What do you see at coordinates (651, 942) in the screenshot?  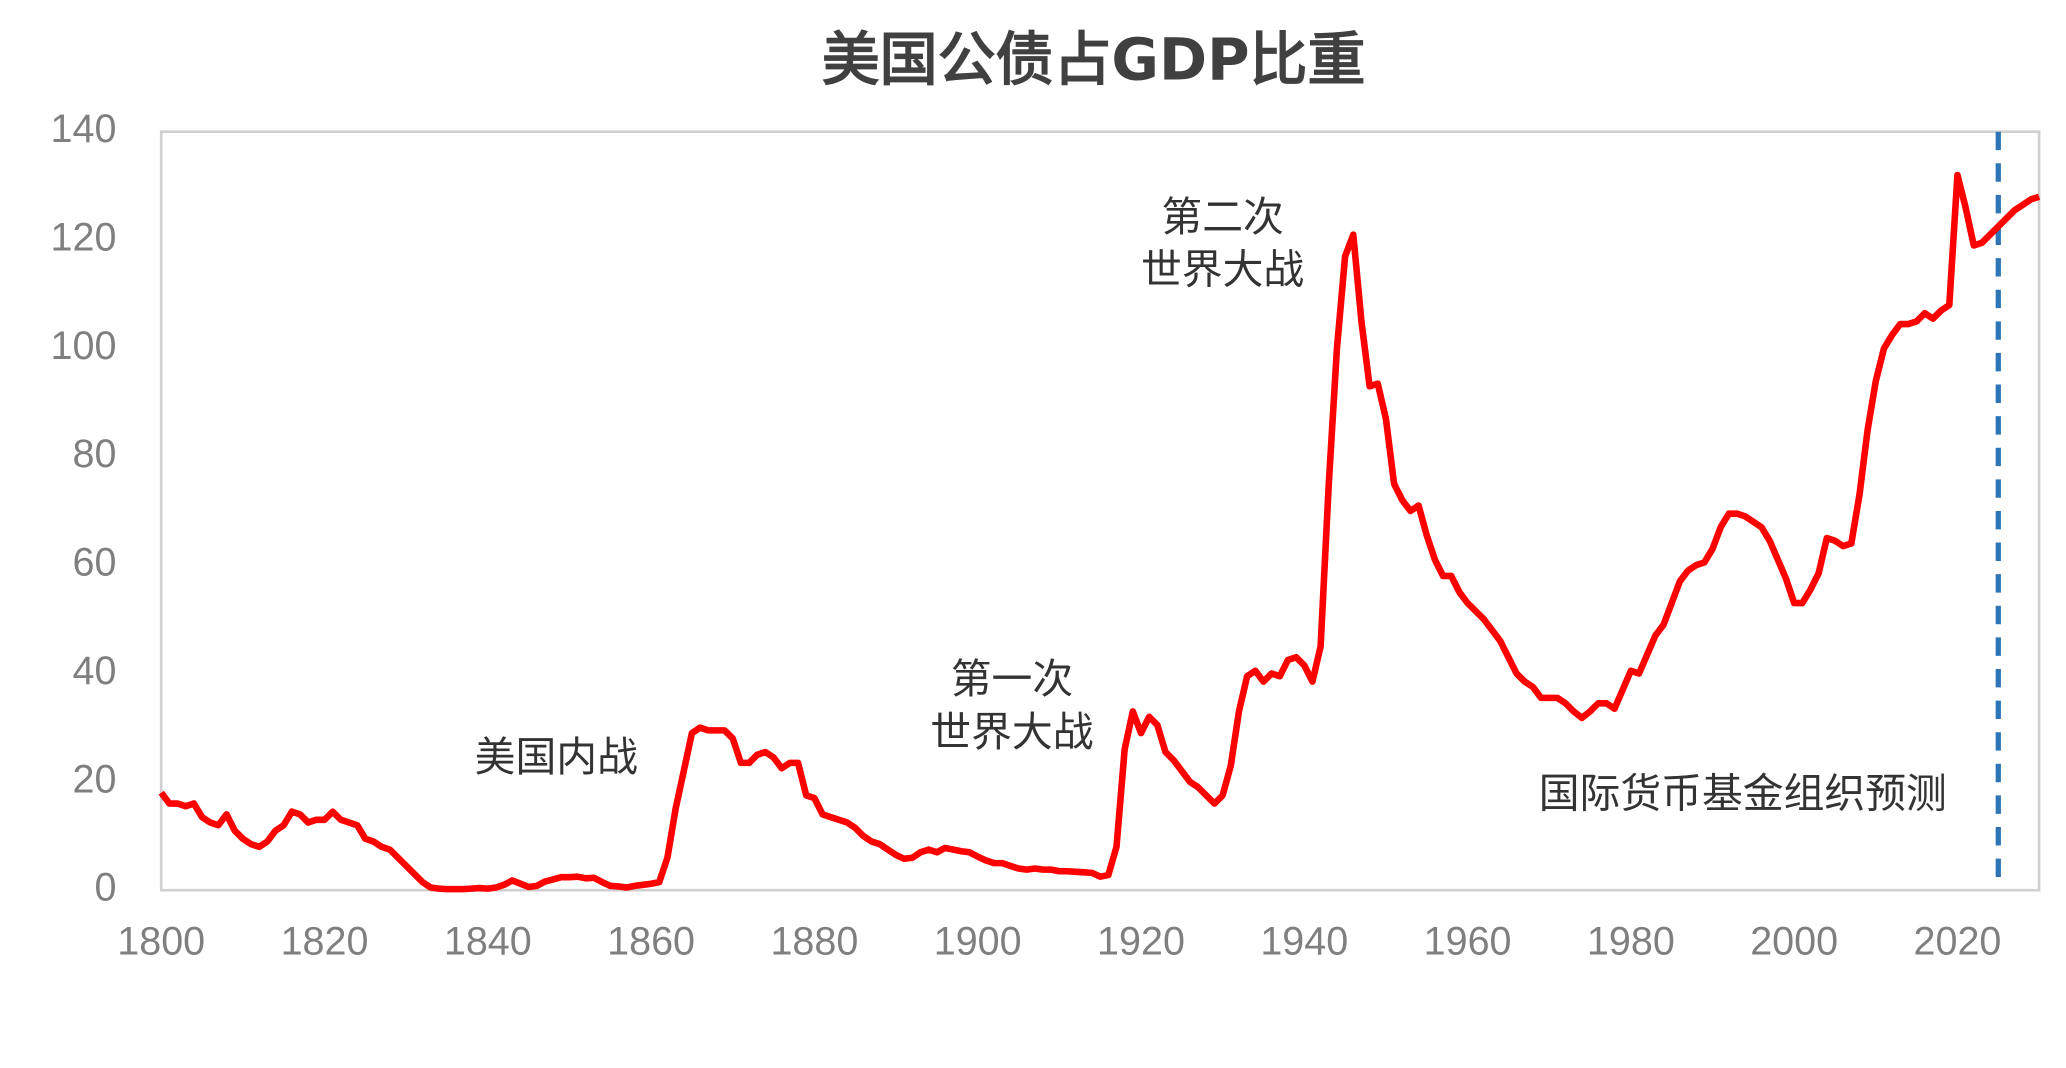 I see `x-tick-label: 1860` at bounding box center [651, 942].